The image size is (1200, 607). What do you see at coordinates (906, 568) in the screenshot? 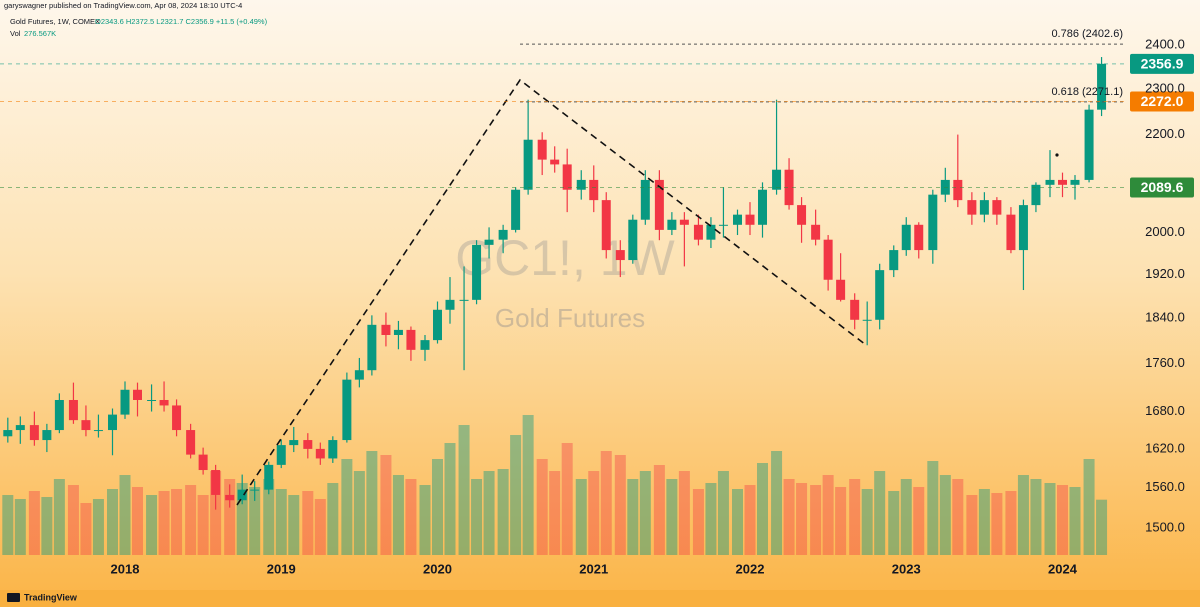
I see `x-tick-label: 2023` at bounding box center [906, 568].